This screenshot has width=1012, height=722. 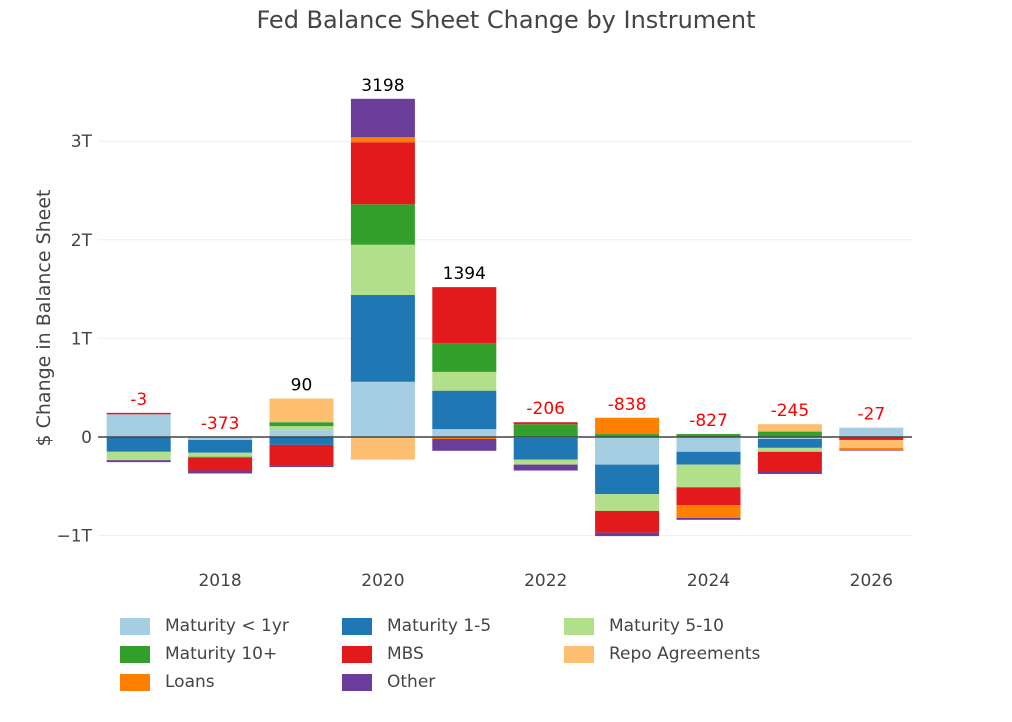 I want to click on total-label: -3, so click(x=138, y=400).